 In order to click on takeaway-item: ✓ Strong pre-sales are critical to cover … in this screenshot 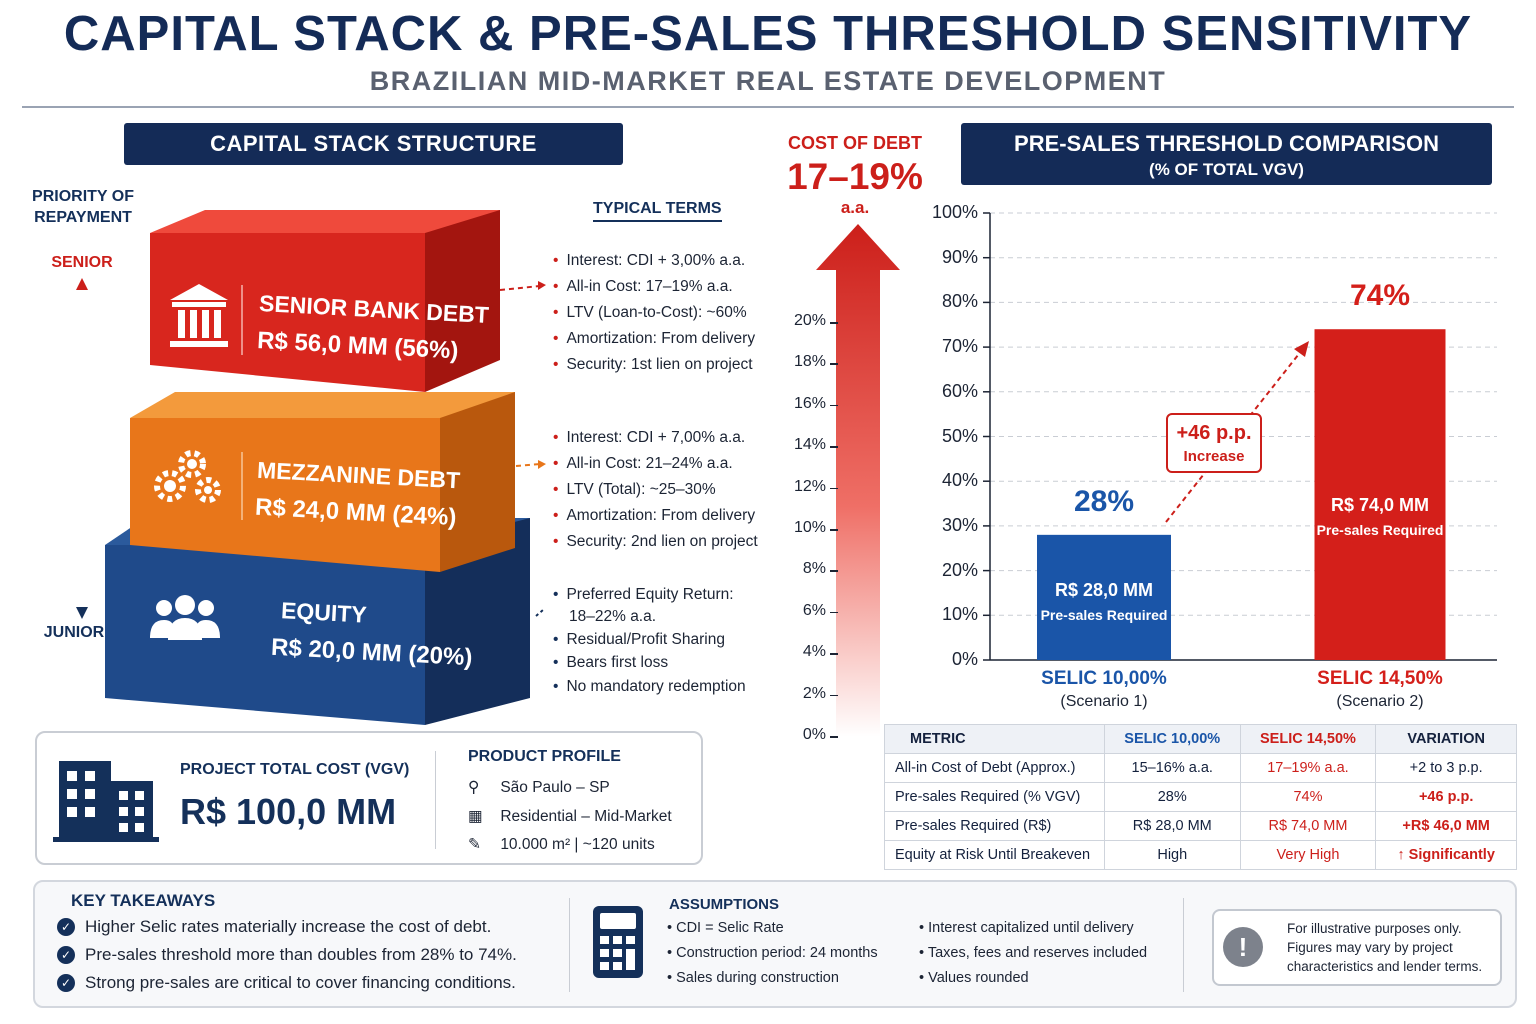, I will do `click(287, 983)`.